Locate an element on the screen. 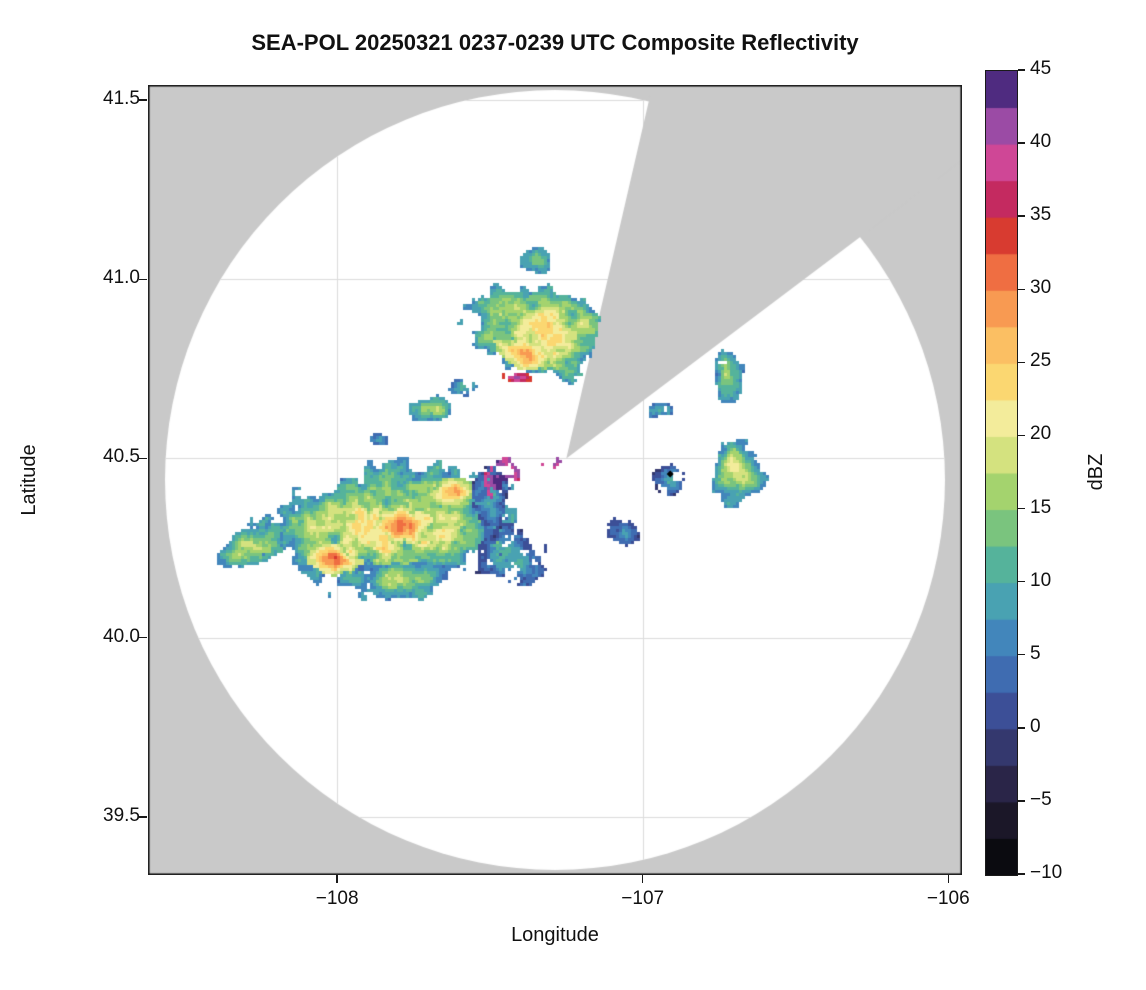 The width and height of the screenshot is (1146, 990). colorbar is located at coordinates (1001, 473).